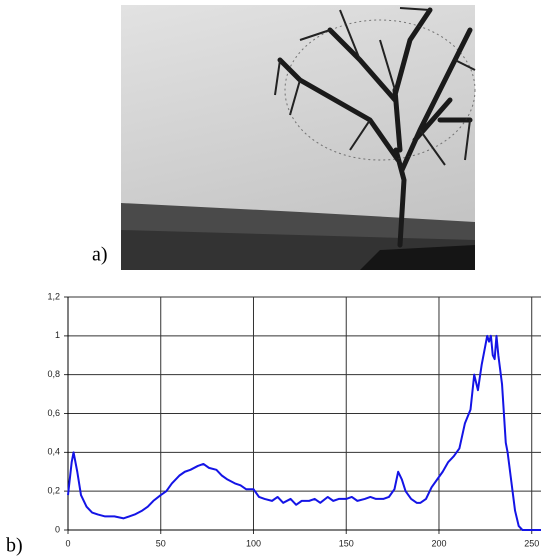 Image resolution: width=551 pixels, height=560 pixels. What do you see at coordinates (53, 296) in the screenshot?
I see `y-tick-label: 1,2` at bounding box center [53, 296].